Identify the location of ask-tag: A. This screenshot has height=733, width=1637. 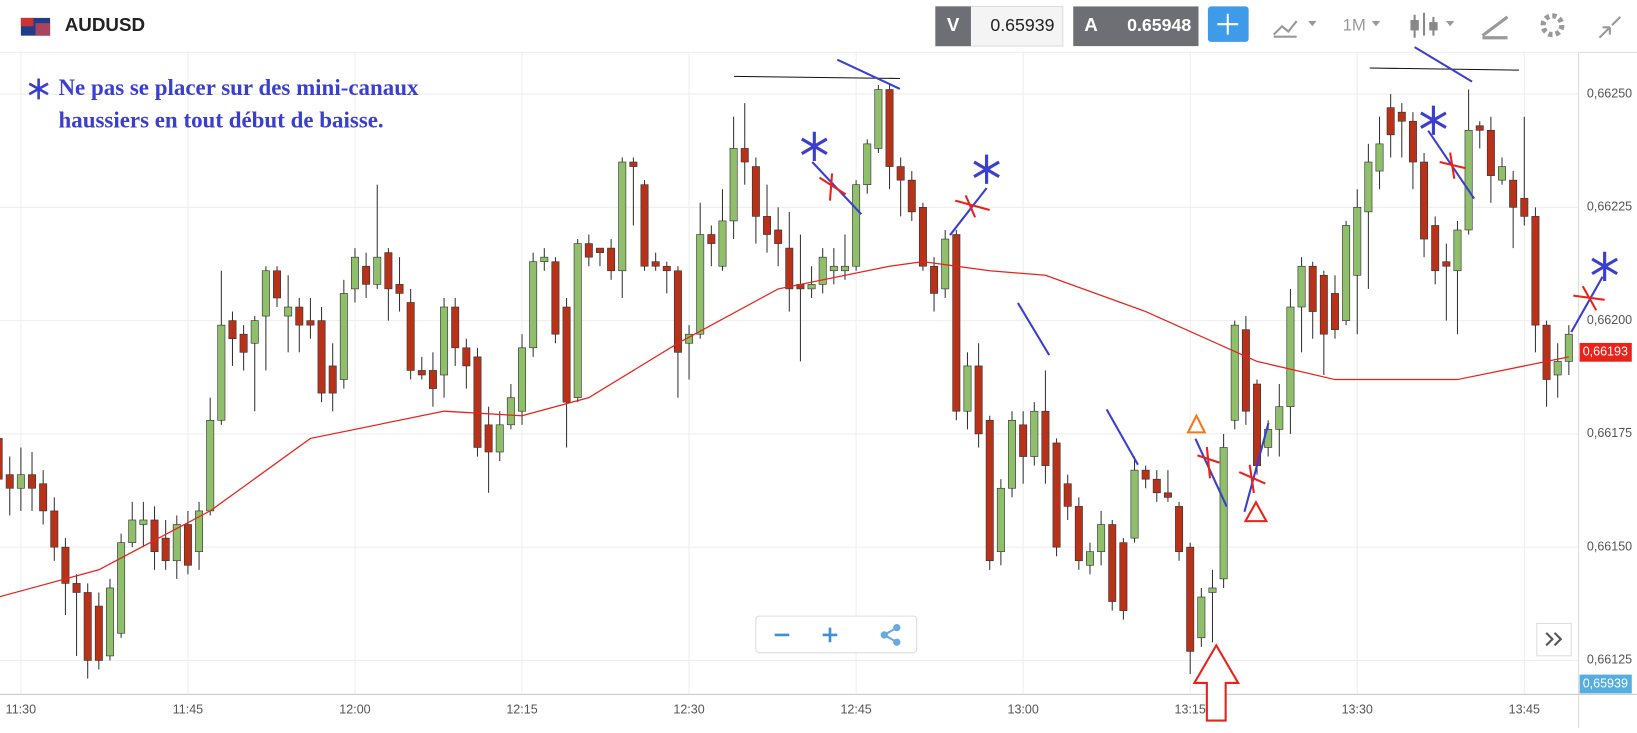
(1091, 24).